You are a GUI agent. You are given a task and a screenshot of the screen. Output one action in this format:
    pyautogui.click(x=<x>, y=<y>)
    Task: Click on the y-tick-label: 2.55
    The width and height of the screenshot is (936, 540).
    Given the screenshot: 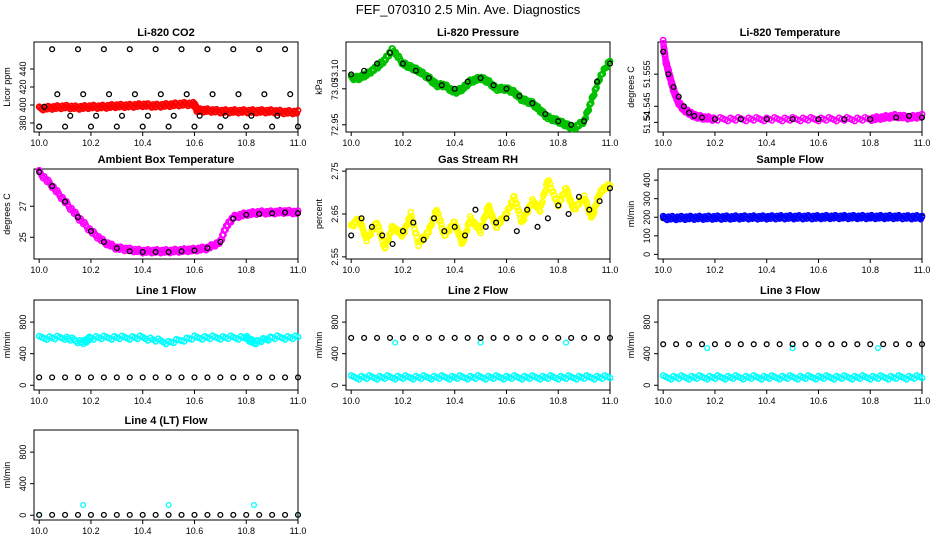 What is the action you would take?
    pyautogui.click(x=335, y=257)
    